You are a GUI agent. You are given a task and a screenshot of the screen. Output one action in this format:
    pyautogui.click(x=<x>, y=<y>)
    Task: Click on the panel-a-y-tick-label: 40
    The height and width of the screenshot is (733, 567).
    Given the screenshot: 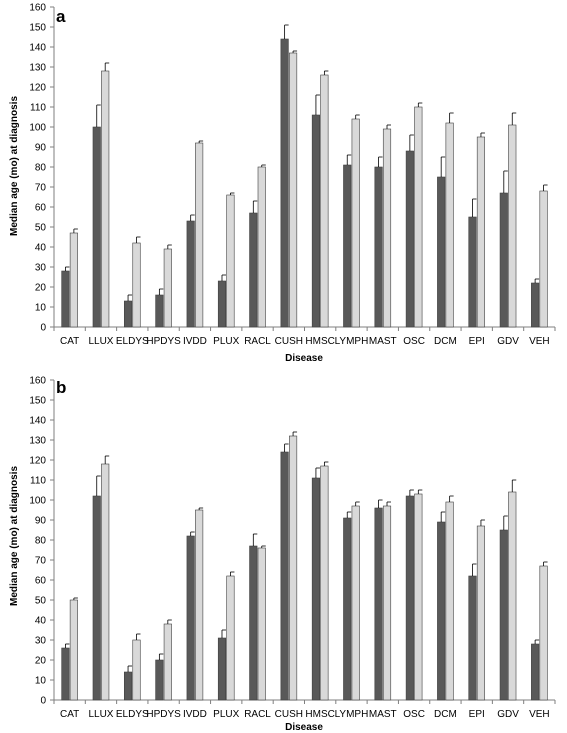 What is the action you would take?
    pyautogui.click(x=41, y=248)
    